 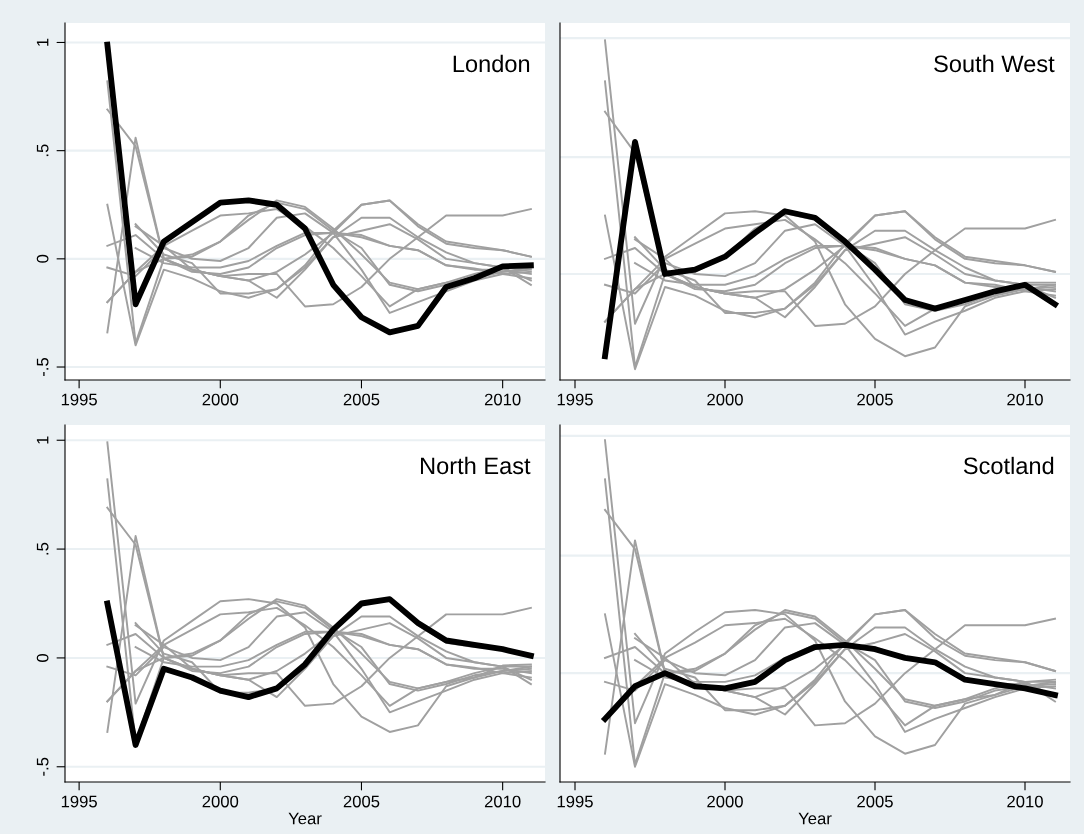 I want to click on text: North East, so click(x=476, y=465).